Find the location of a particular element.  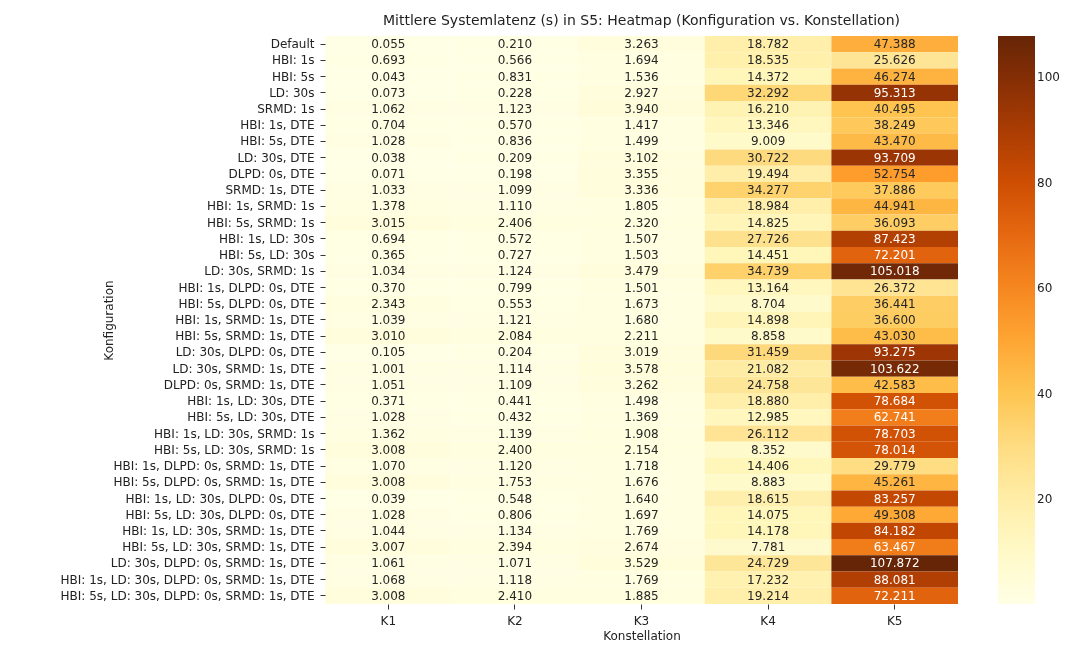

data-label: 34.277 is located at coordinates (768, 190).